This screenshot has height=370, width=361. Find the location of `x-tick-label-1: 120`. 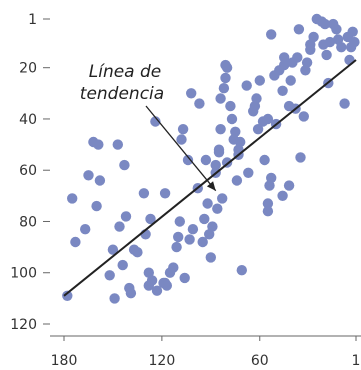

x-tick-label-1: 120 is located at coordinates (162, 361).